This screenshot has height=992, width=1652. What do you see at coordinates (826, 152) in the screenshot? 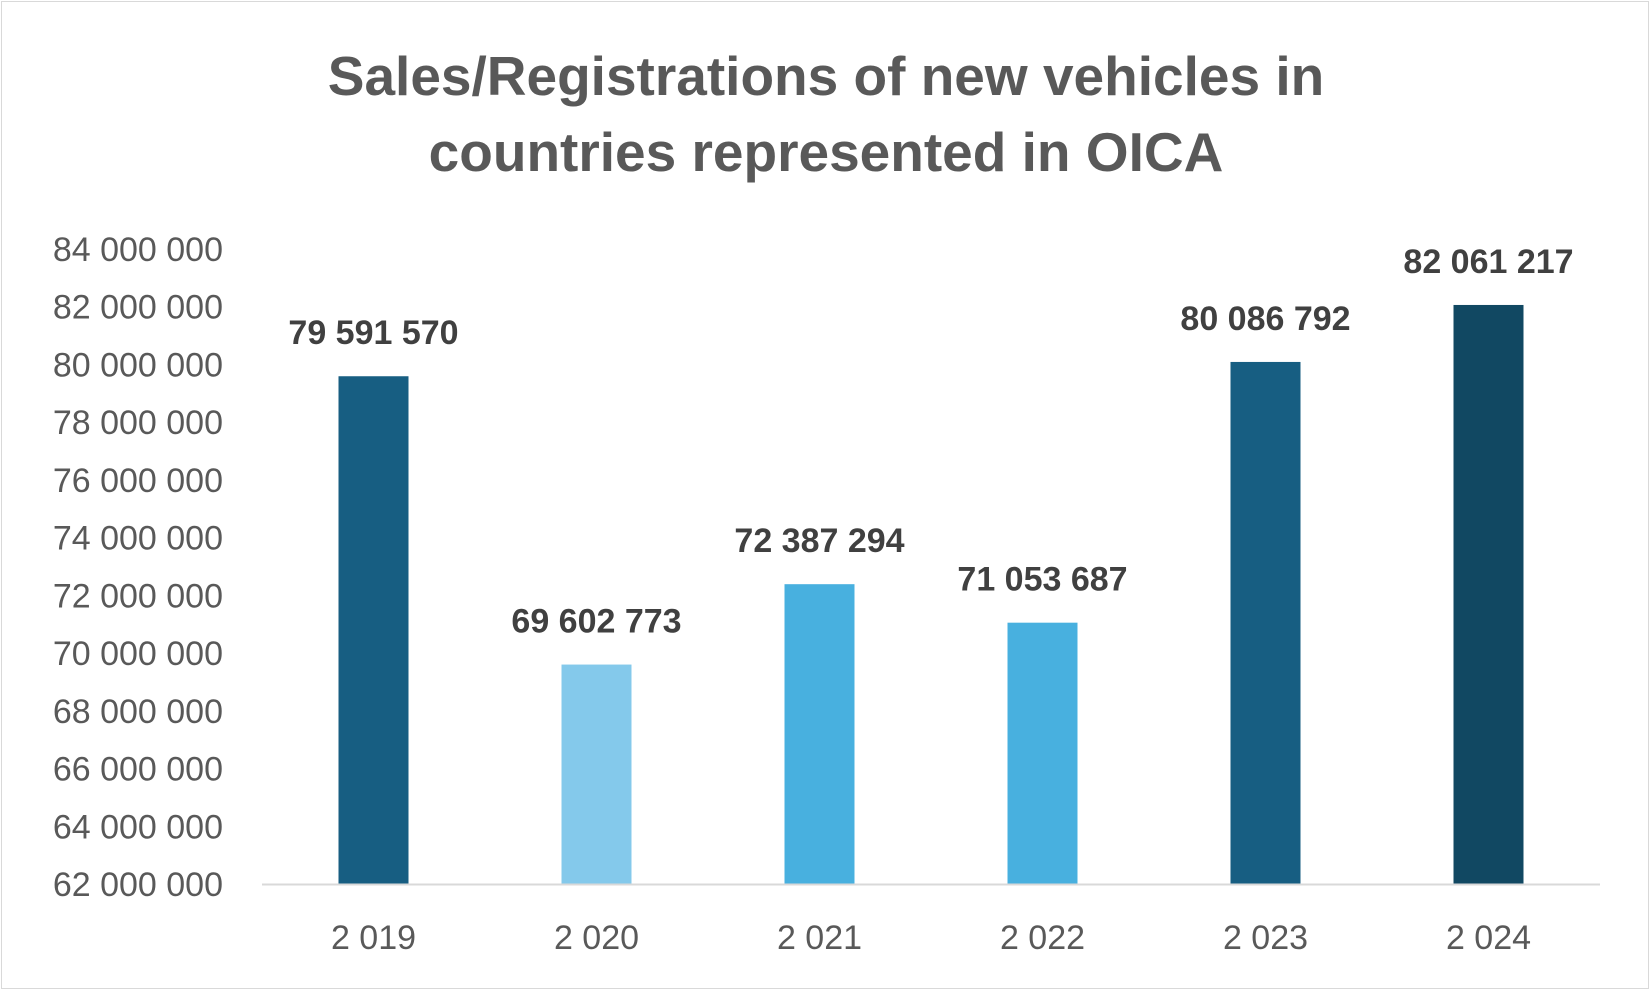
I see `chart-title-line-2: countries represented in OICA` at bounding box center [826, 152].